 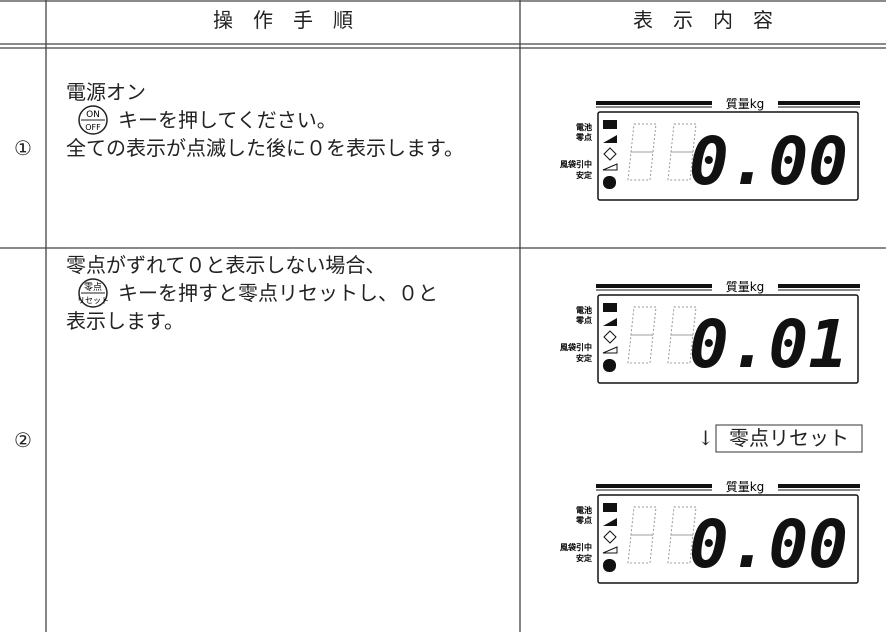 I want to click on key-top: 零点, so click(x=93, y=287).